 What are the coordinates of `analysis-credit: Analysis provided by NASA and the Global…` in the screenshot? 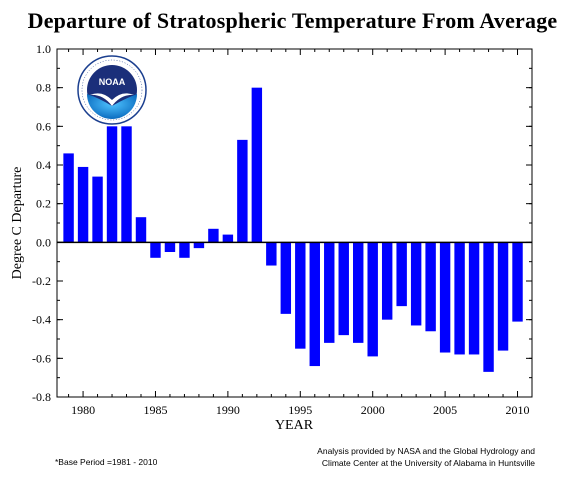 It's located at (375, 457).